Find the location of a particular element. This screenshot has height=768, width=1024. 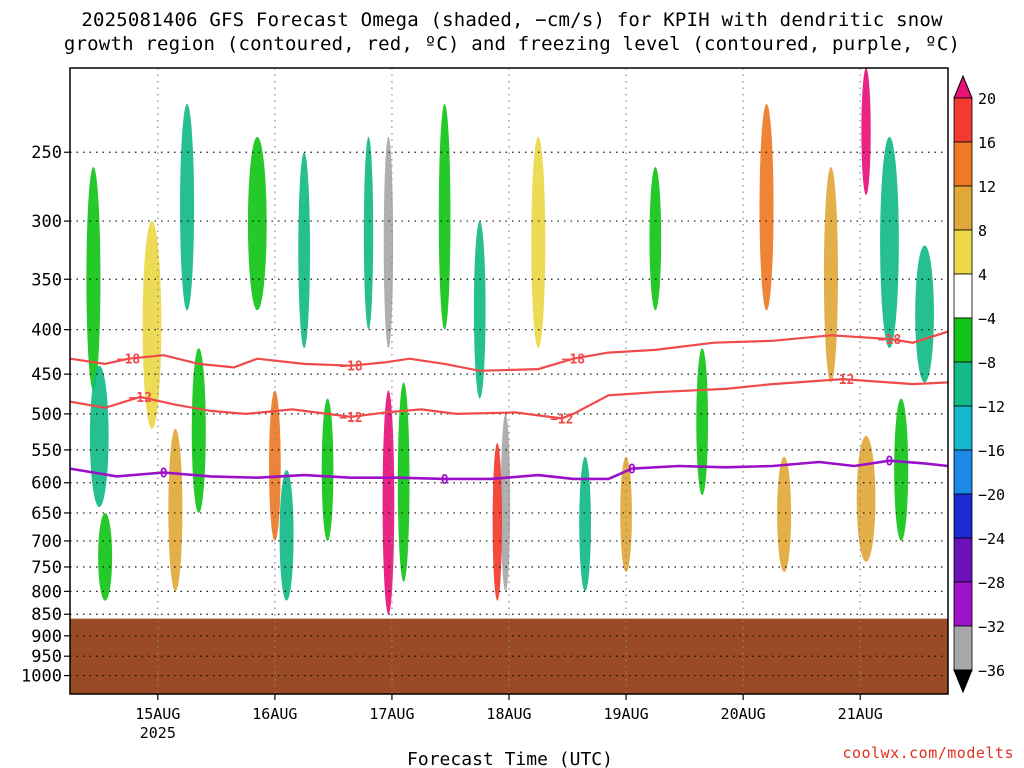

colorbar-label-4: 4 is located at coordinates (982, 275).